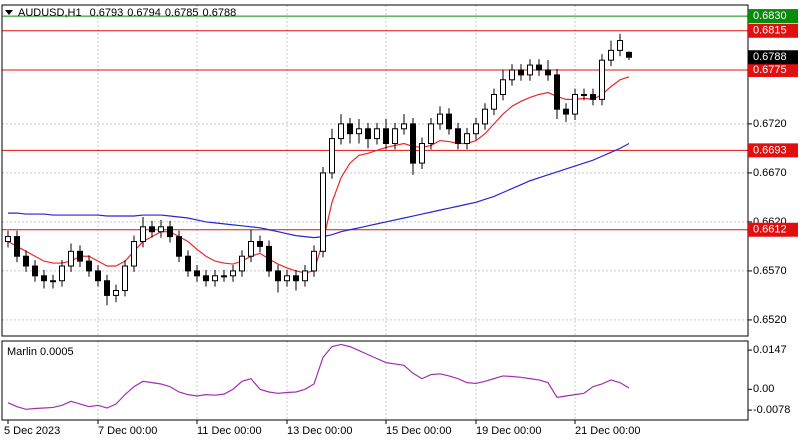 Image resolution: width=809 pixels, height=443 pixels. I want to click on y-tick-label: 0.6720, so click(770, 124).